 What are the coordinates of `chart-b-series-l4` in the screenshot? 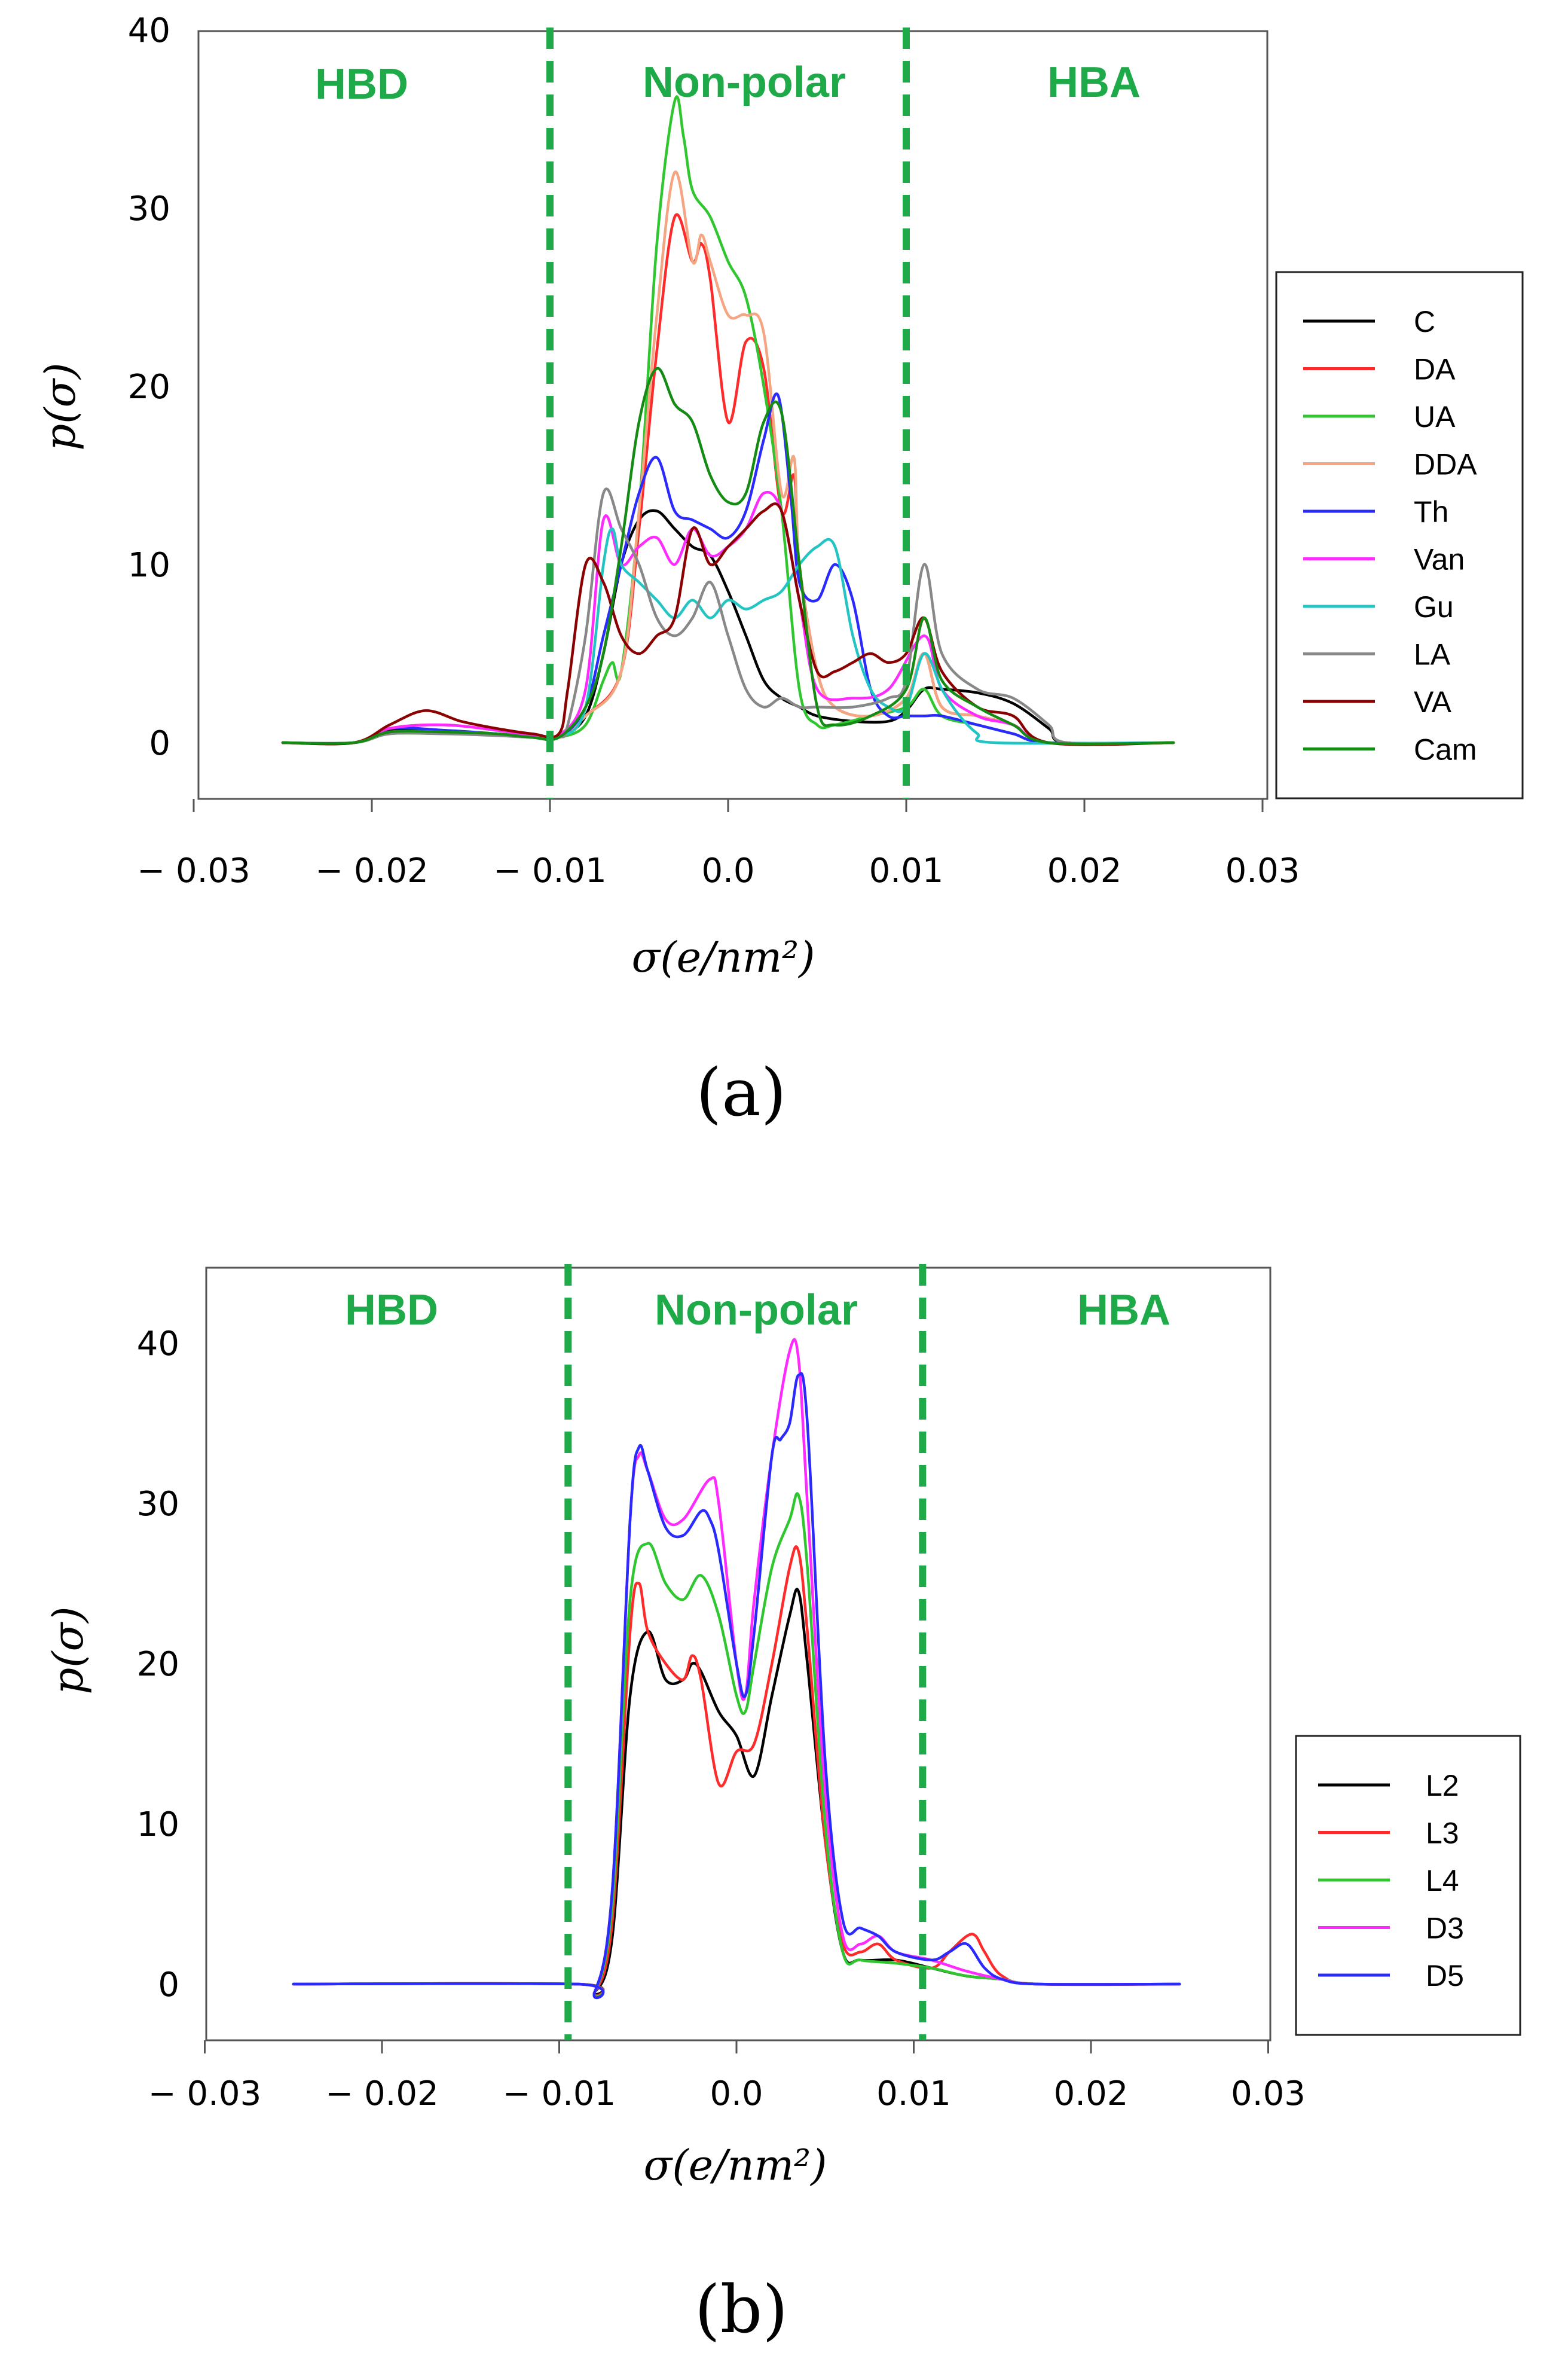 It's located at (736, 1745).